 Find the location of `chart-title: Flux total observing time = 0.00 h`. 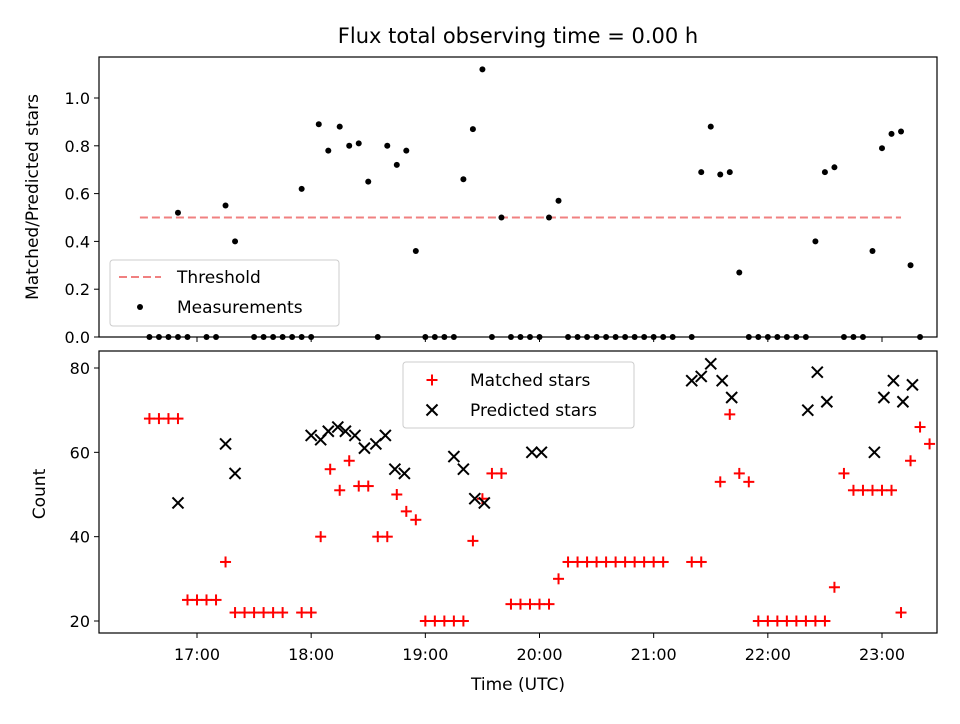

chart-title: Flux total observing time = 0.00 h is located at coordinates (518, 36).